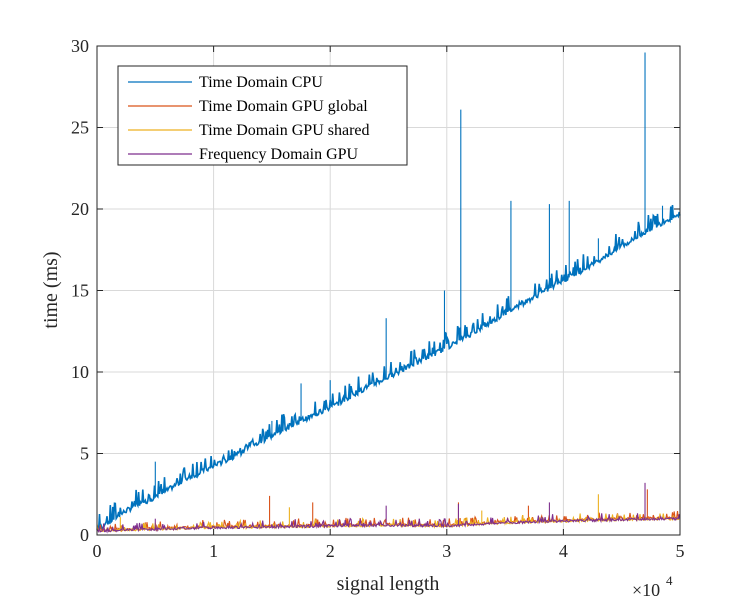  What do you see at coordinates (97, 551) in the screenshot?
I see `x-tick-label: 0` at bounding box center [97, 551].